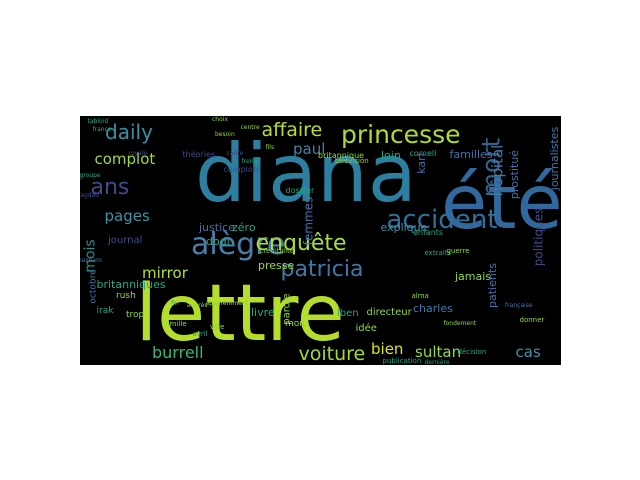 This screenshot has height=480, width=640. I want to click on word: bien, so click(387, 348).